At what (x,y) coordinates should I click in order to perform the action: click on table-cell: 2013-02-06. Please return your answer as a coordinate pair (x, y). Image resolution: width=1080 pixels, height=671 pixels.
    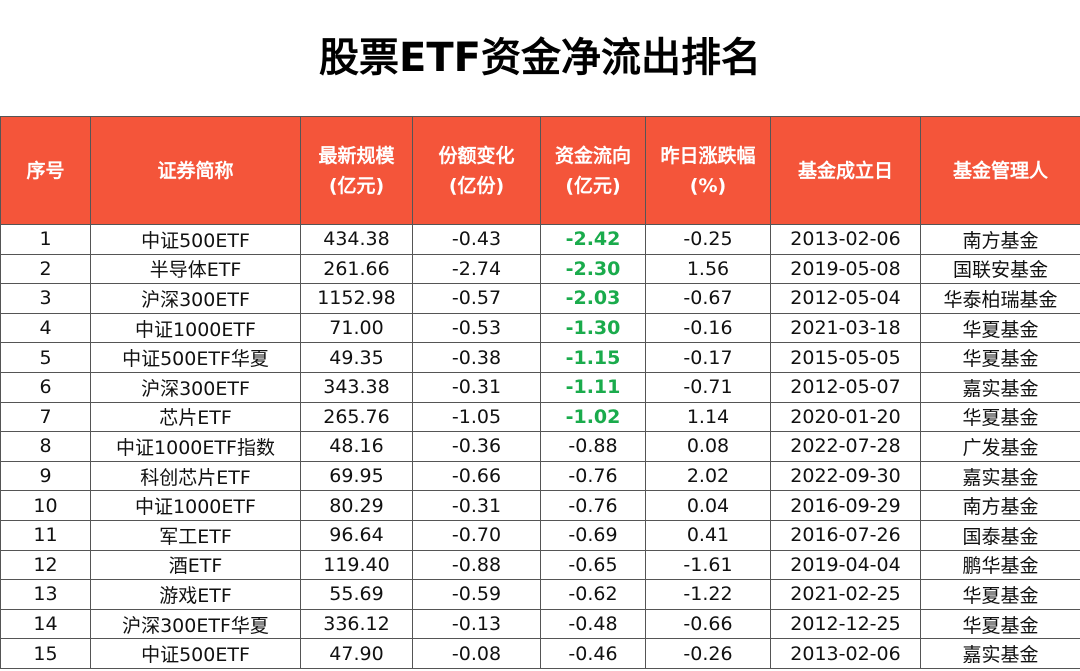
    Looking at the image, I should click on (845, 239).